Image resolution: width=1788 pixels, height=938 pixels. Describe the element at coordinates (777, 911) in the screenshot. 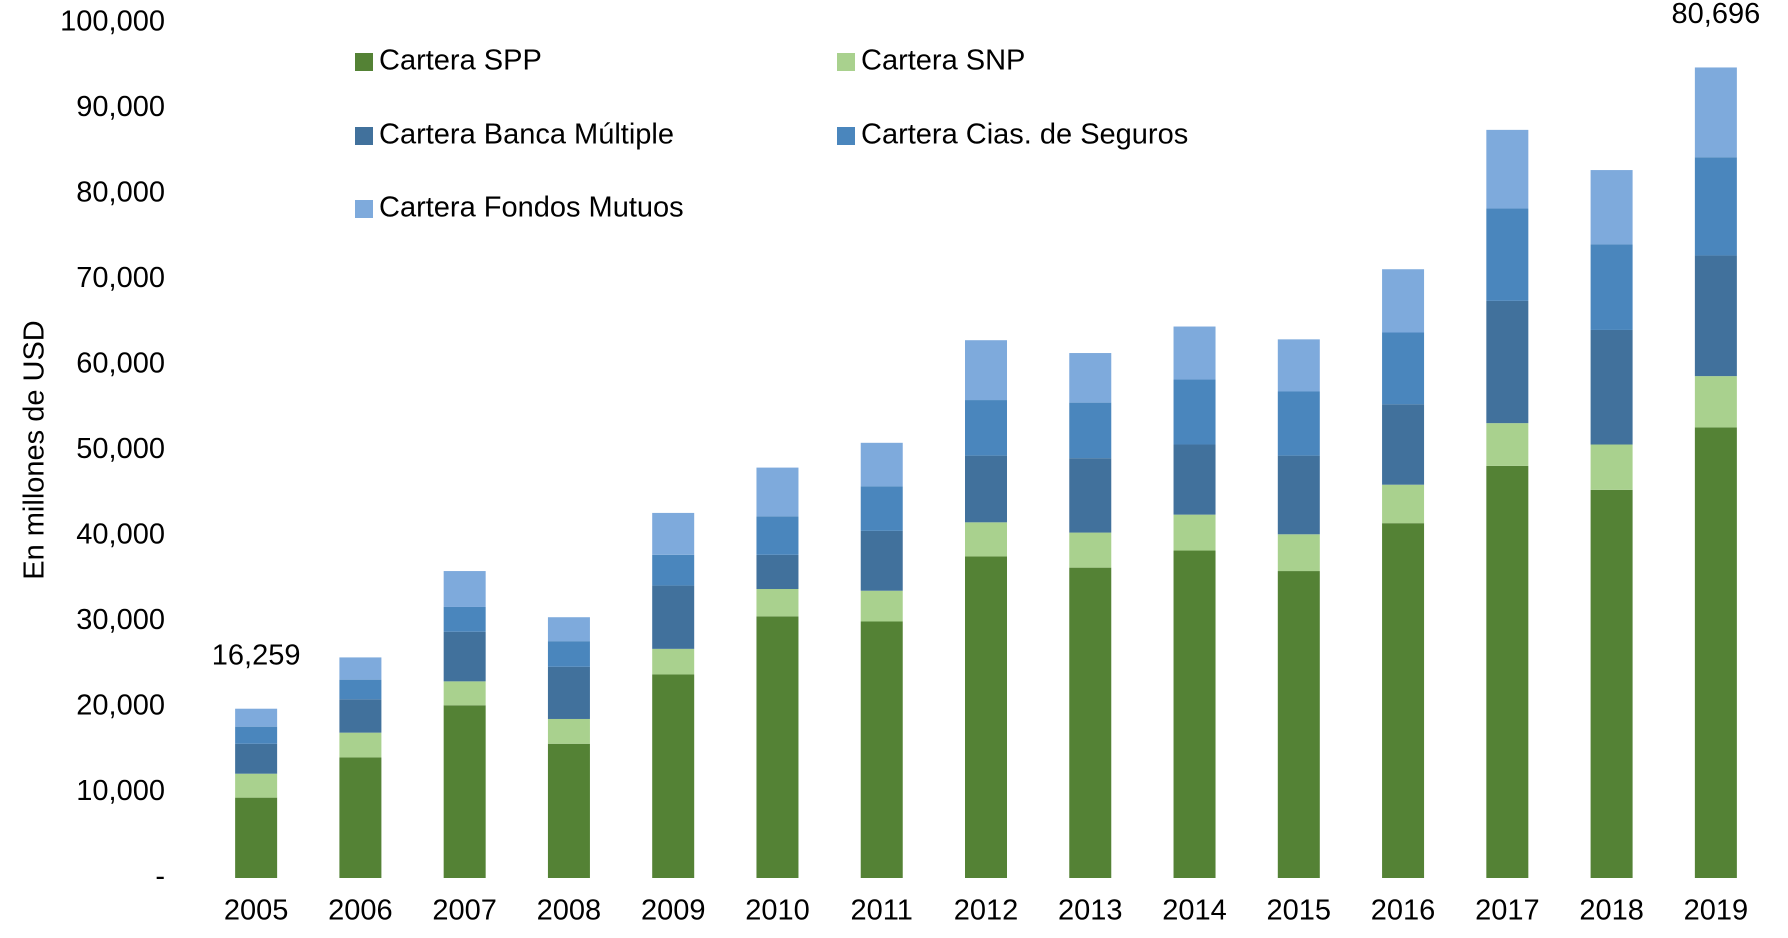

I see `x-tick-label: 2010` at that location.